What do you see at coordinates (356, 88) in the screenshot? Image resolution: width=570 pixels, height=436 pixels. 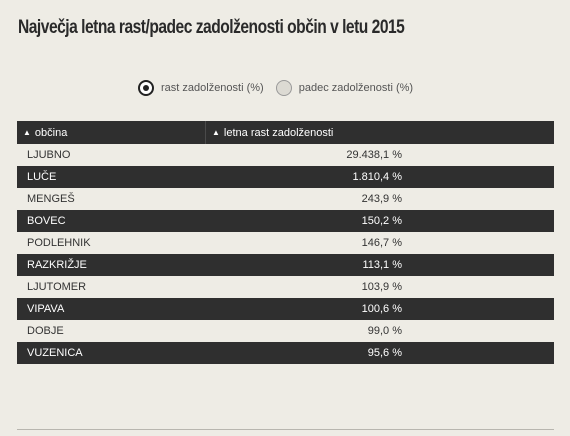 I see `radio-decline-label: padec zadolženosti (%)` at bounding box center [356, 88].